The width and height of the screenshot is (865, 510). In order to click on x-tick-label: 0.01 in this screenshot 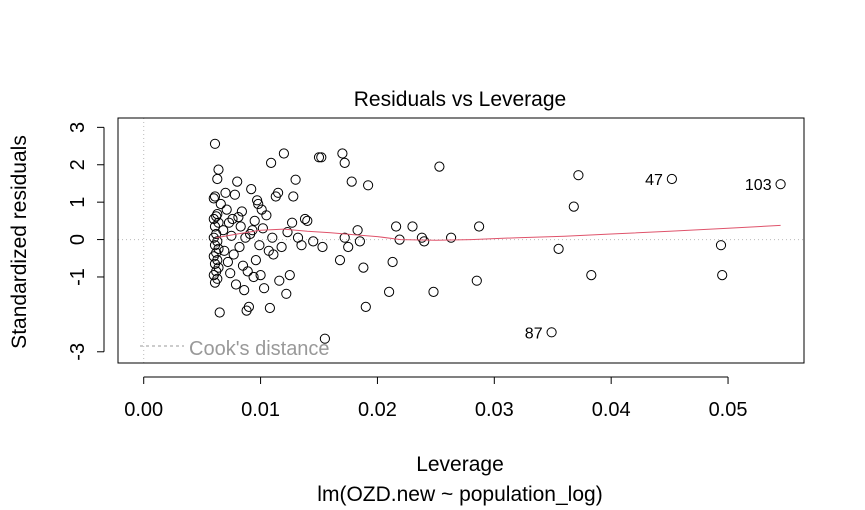, I will do `click(260, 410)`.